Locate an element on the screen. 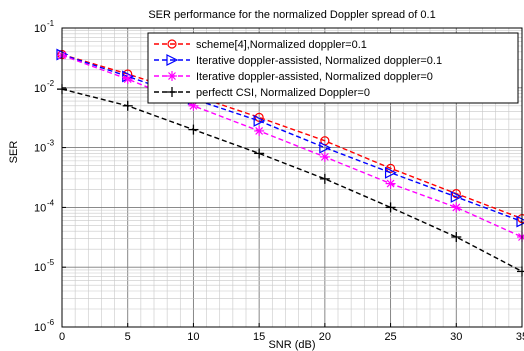 The width and height of the screenshot is (524, 351). x-tick-label: 10 is located at coordinates (193, 337).